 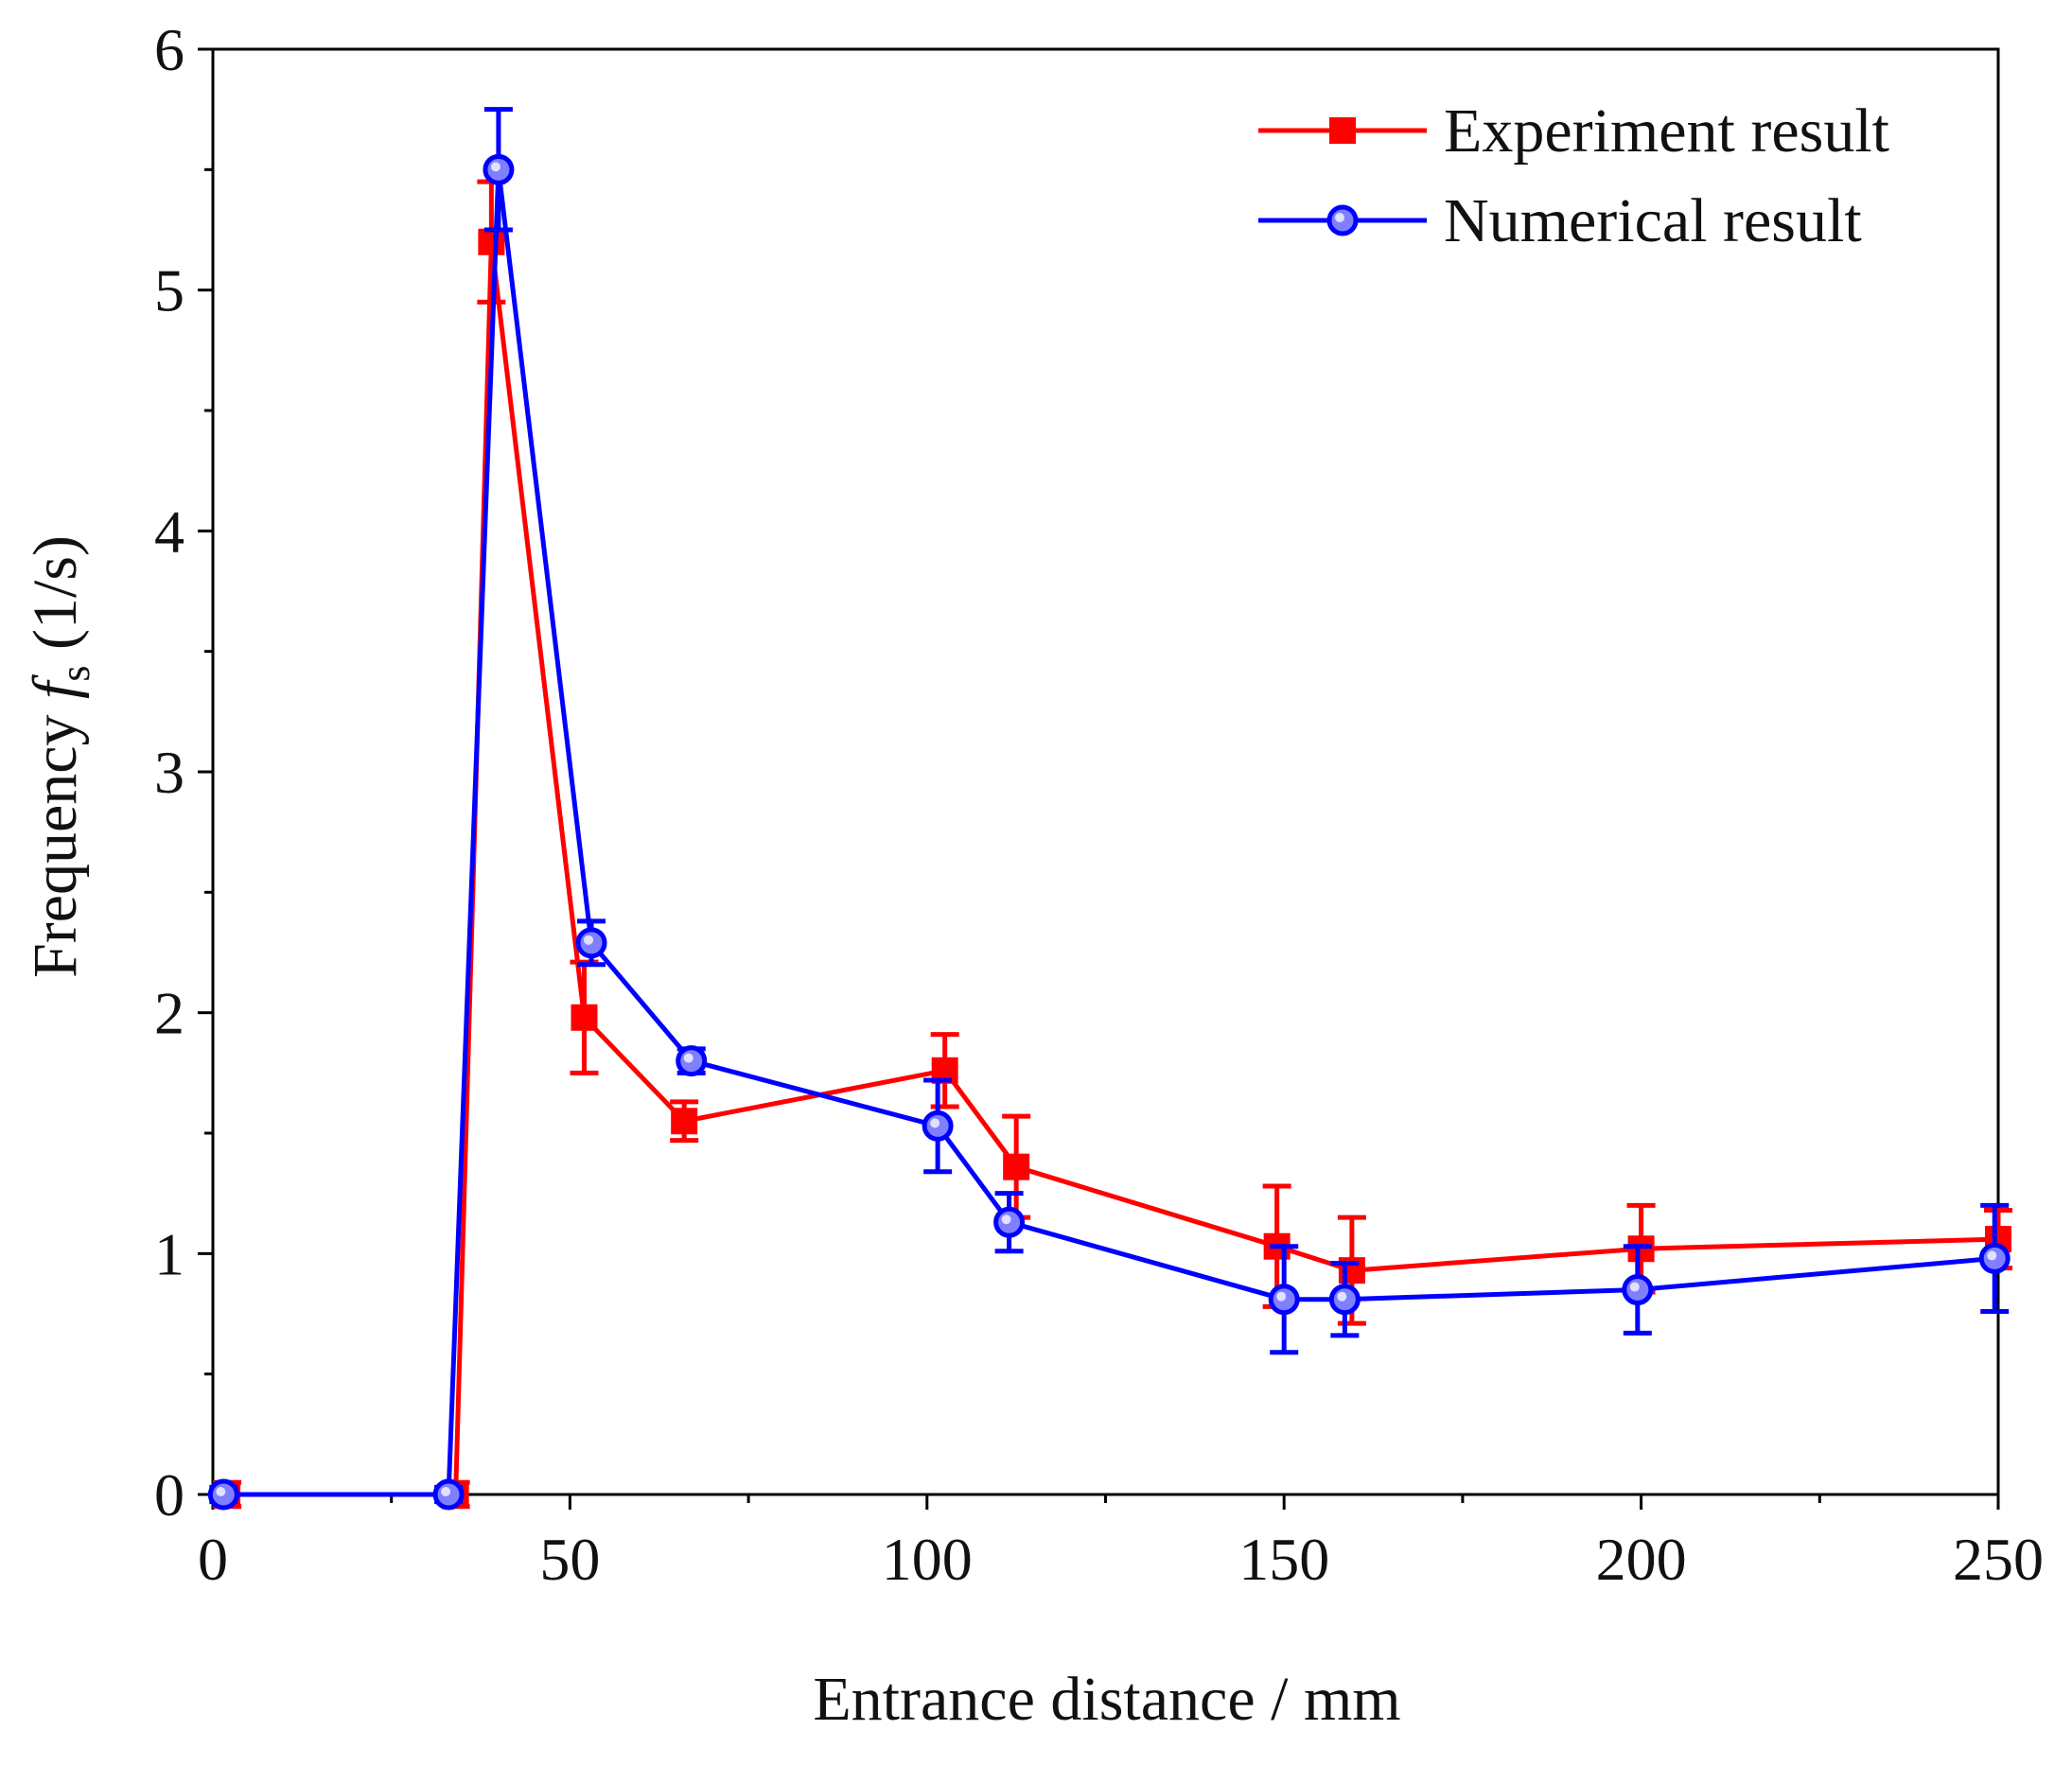 I want to click on y-tick-label: 2, so click(x=169, y=1013).